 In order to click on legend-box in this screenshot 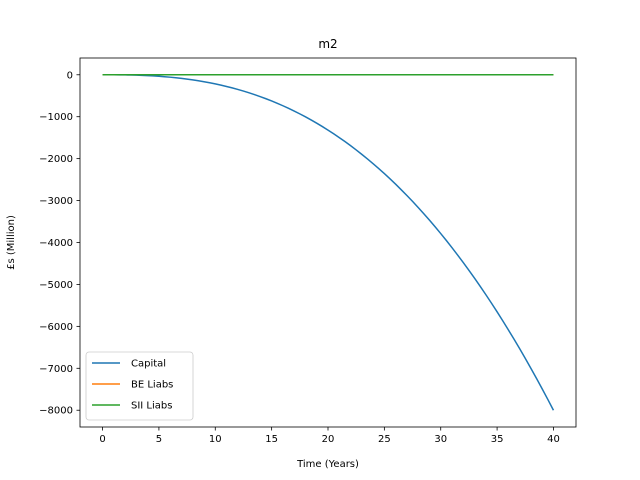, I will do `click(139, 386)`.